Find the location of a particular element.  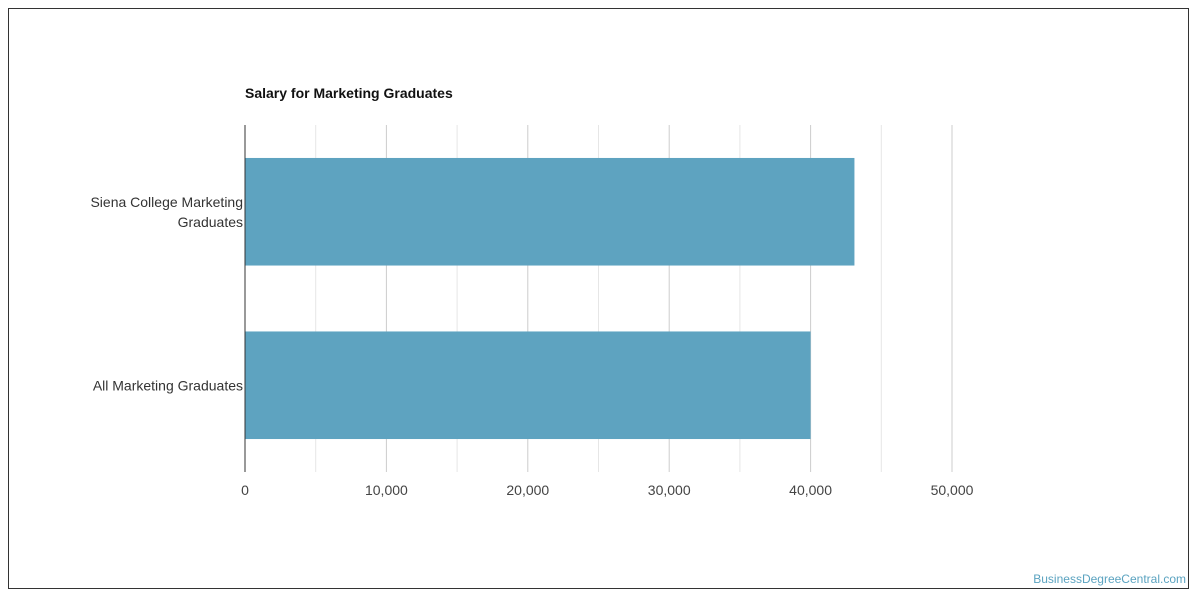

watermark: BusinessDegreeCentral.com is located at coordinates (1109, 579).